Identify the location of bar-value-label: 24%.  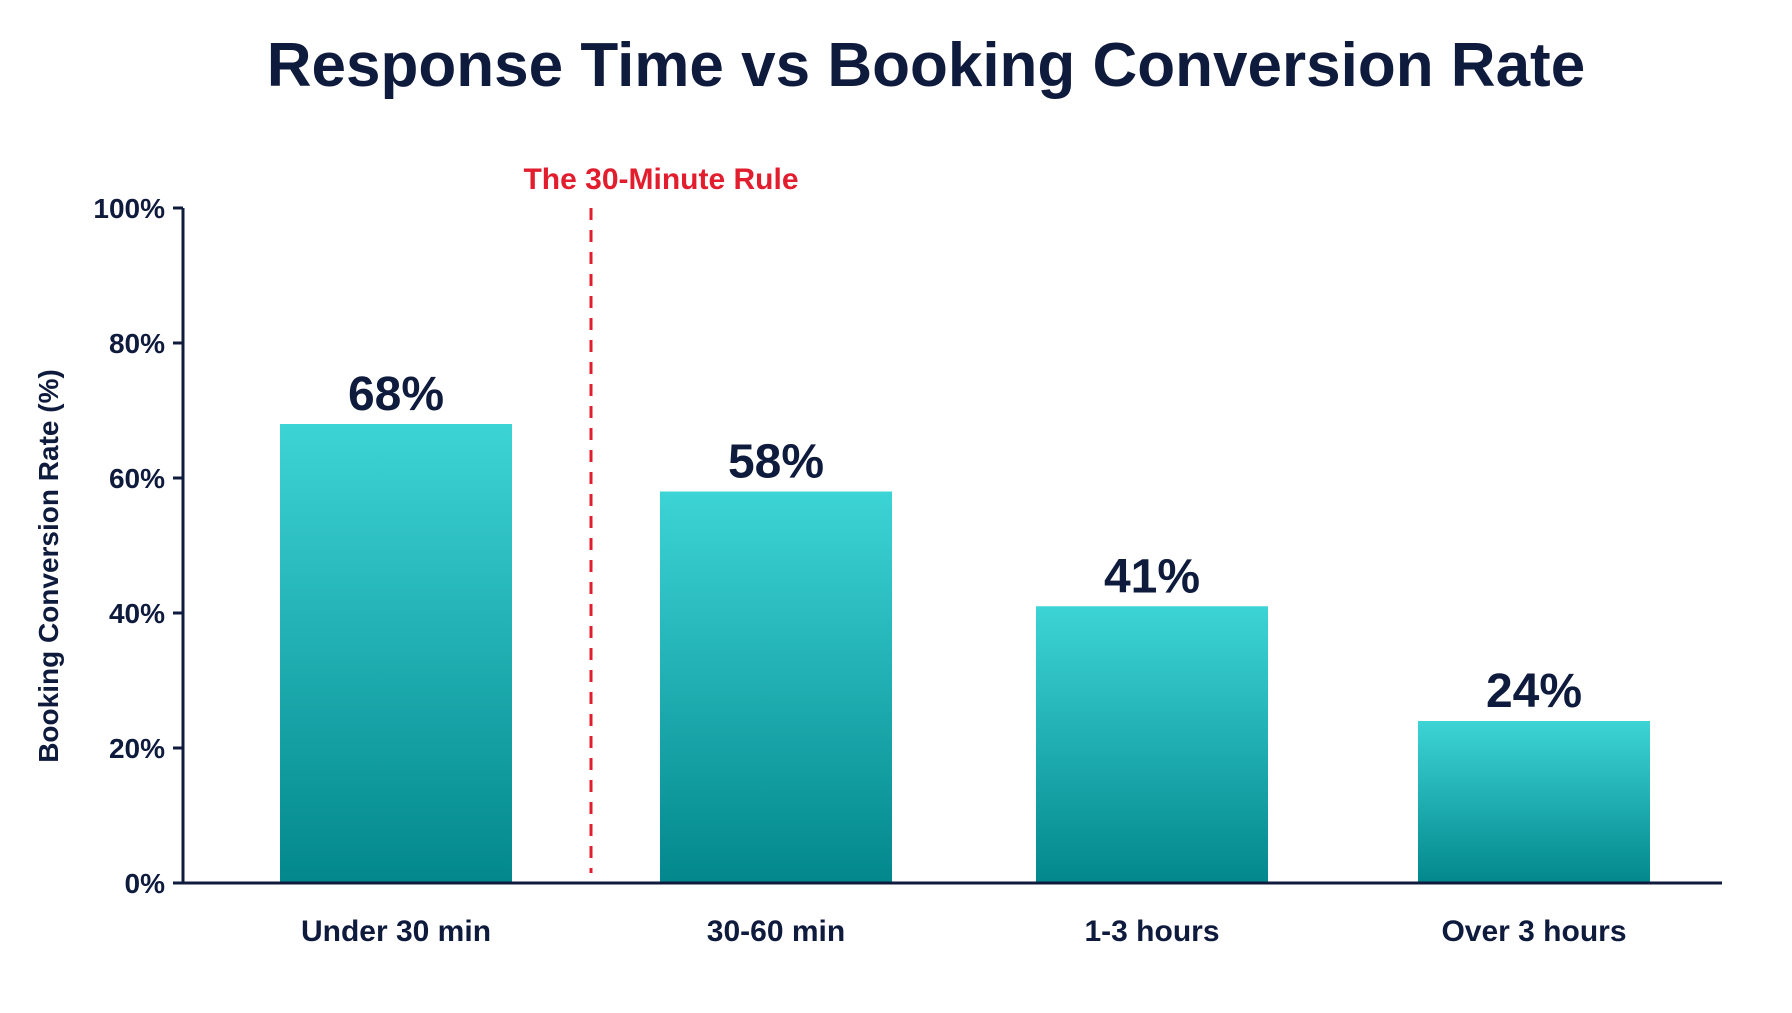
(1534, 691).